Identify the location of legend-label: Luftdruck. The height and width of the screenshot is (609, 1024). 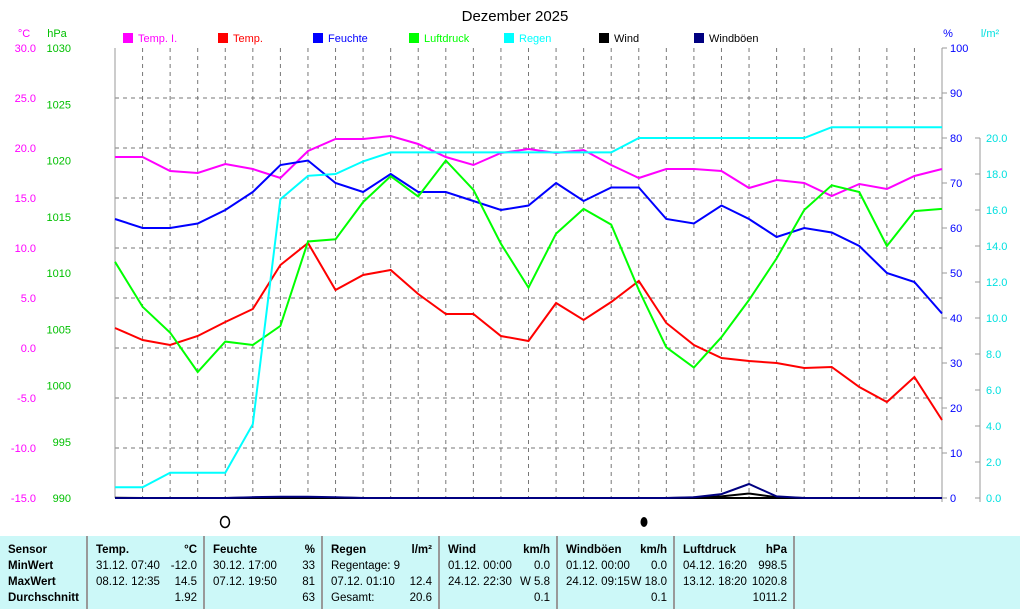
(447, 39).